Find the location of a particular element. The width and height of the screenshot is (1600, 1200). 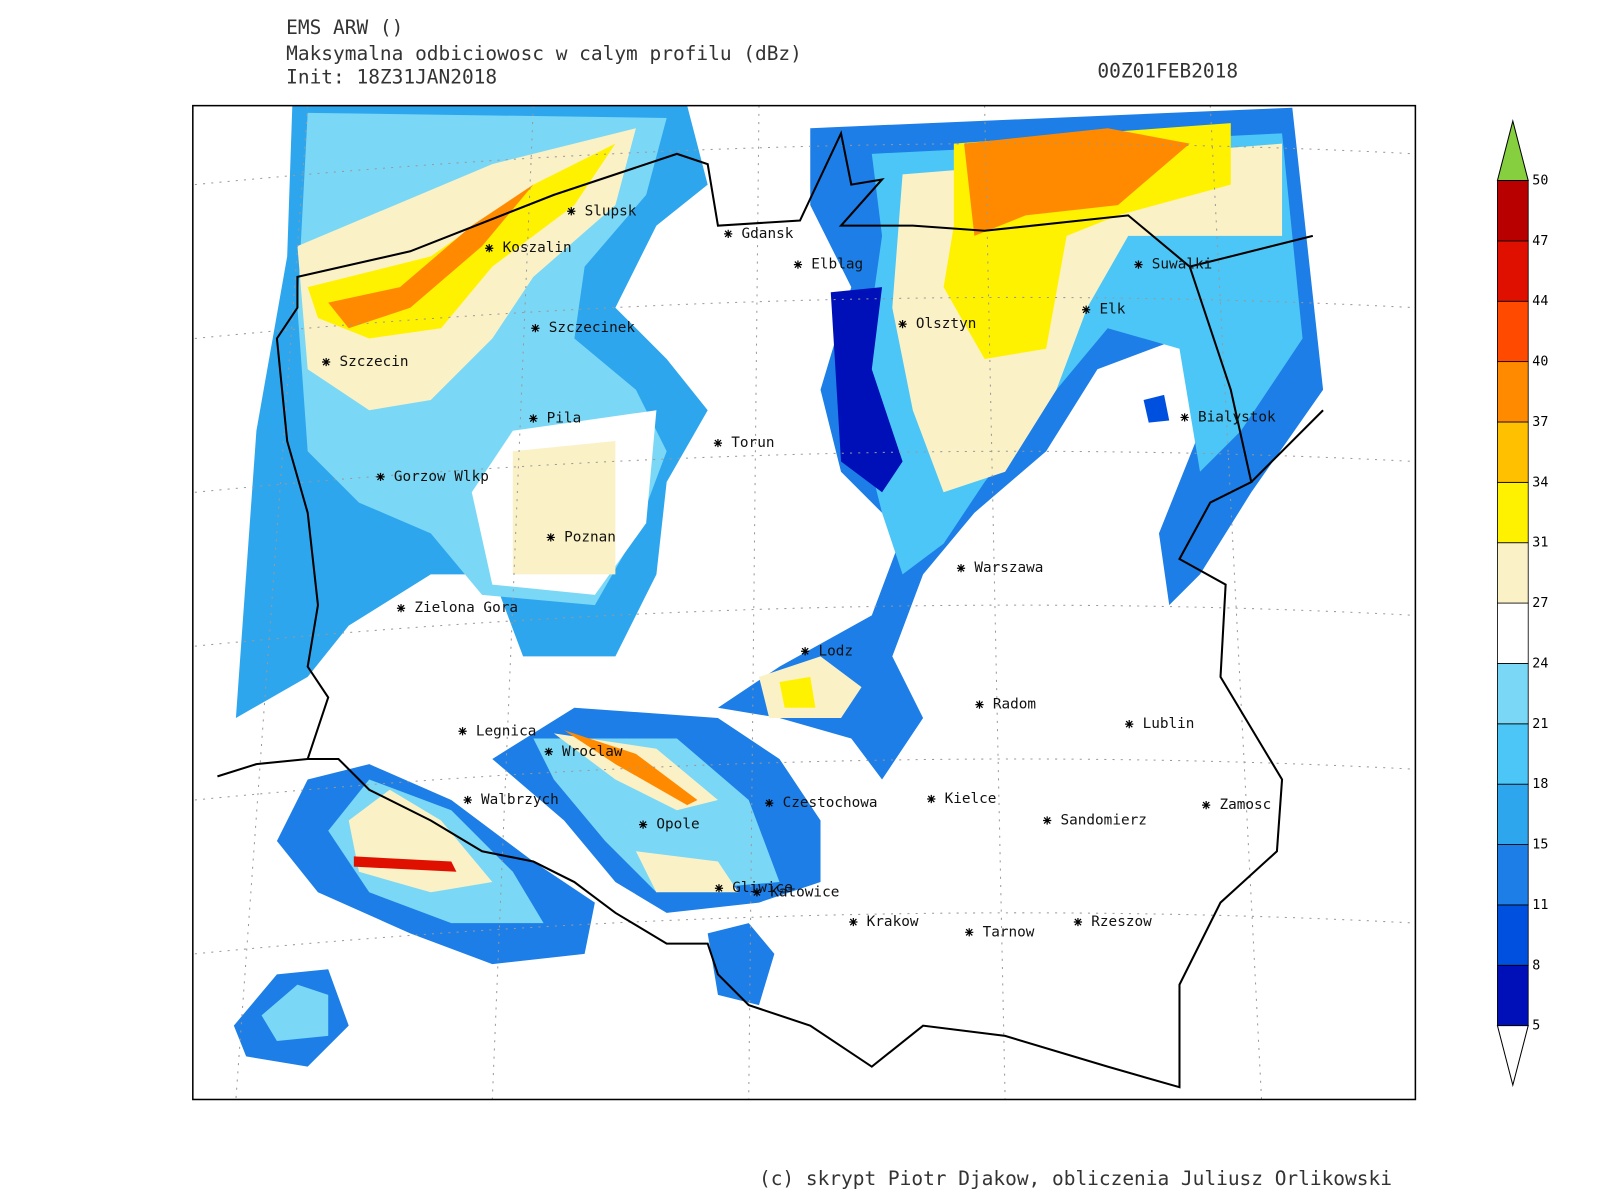

colorbar-label: 15 is located at coordinates (1540, 845).